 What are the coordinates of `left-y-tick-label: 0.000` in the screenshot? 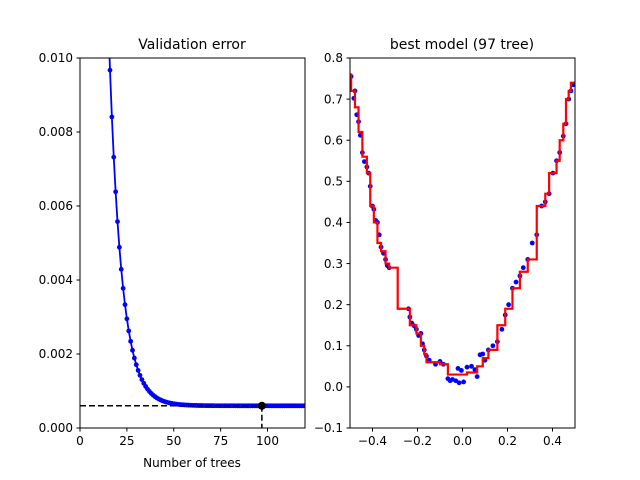 It's located at (56, 428).